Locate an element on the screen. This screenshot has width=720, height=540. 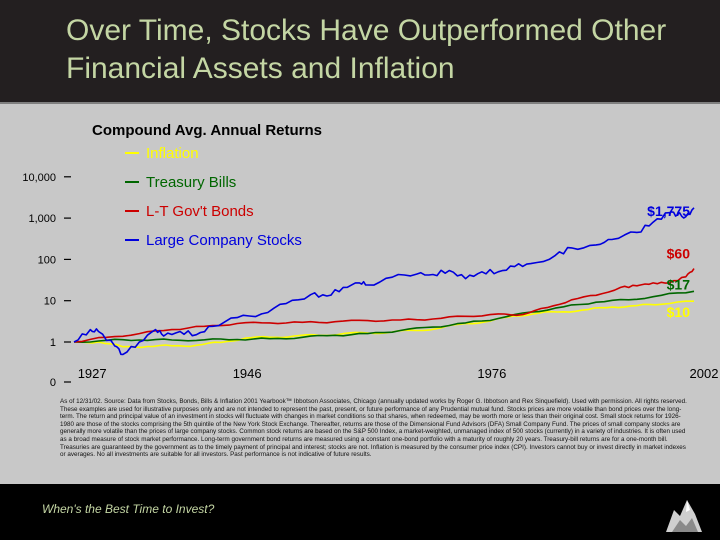
y-tick-label: 10,000 is located at coordinates (39, 178).